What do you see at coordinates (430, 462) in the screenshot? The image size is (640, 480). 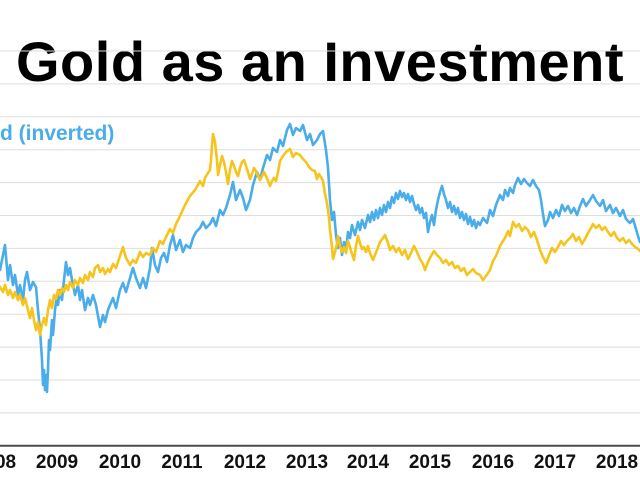 I see `x-axis-label: 2015` at bounding box center [430, 462].